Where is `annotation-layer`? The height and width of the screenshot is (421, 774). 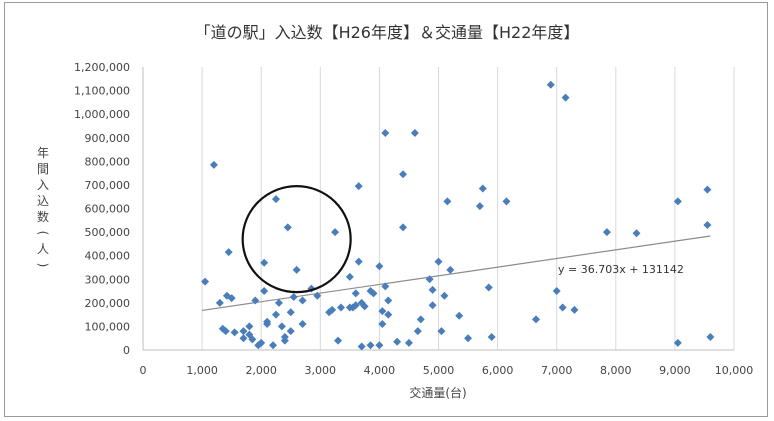
annotation-layer is located at coordinates (296, 239).